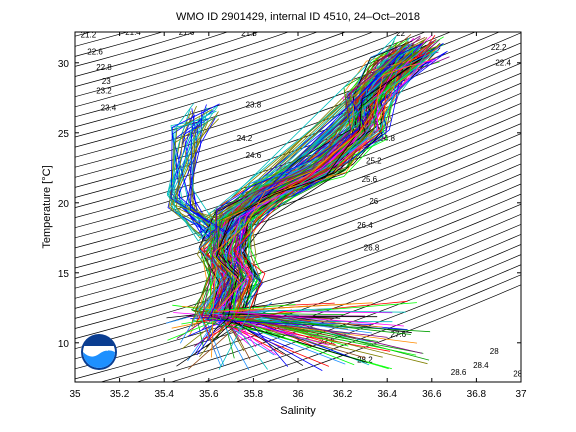 The height and width of the screenshot is (432, 576). What do you see at coordinates (521, 394) in the screenshot?
I see `x-tick-label: 37` at bounding box center [521, 394].